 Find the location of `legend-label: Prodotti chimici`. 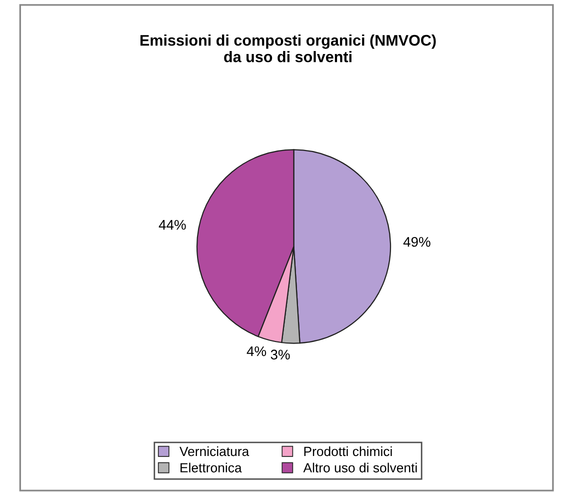

legend-label: Prodotti chimici is located at coordinates (348, 451).